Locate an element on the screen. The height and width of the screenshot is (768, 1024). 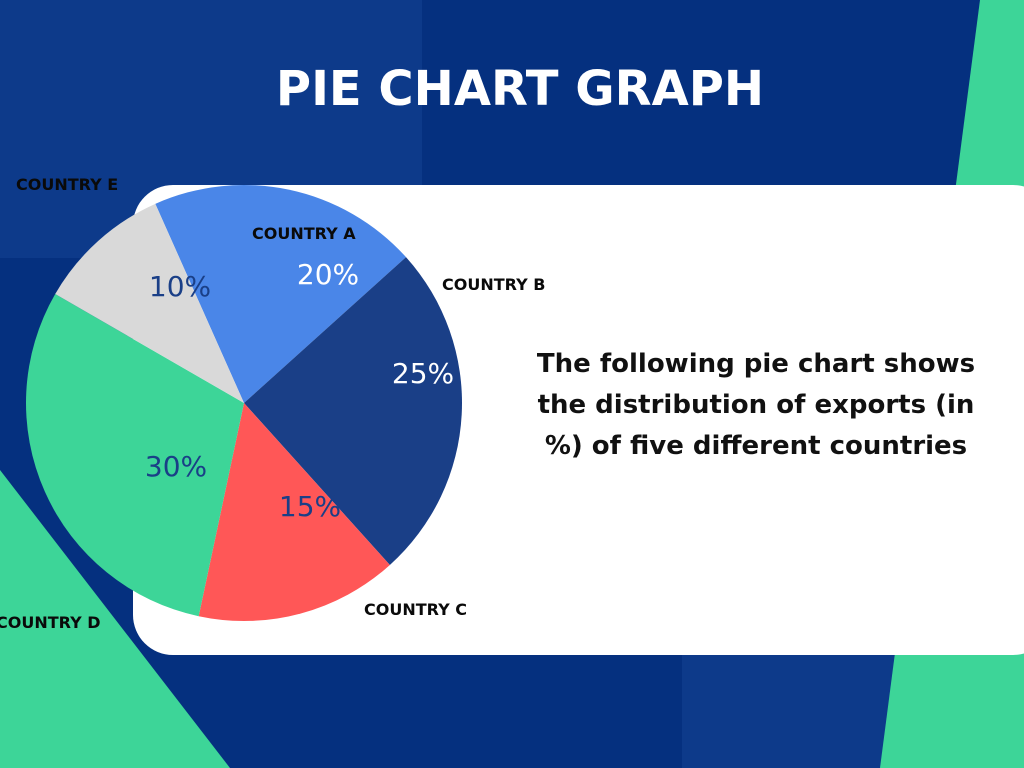
value-label: 20% is located at coordinates (328, 274).